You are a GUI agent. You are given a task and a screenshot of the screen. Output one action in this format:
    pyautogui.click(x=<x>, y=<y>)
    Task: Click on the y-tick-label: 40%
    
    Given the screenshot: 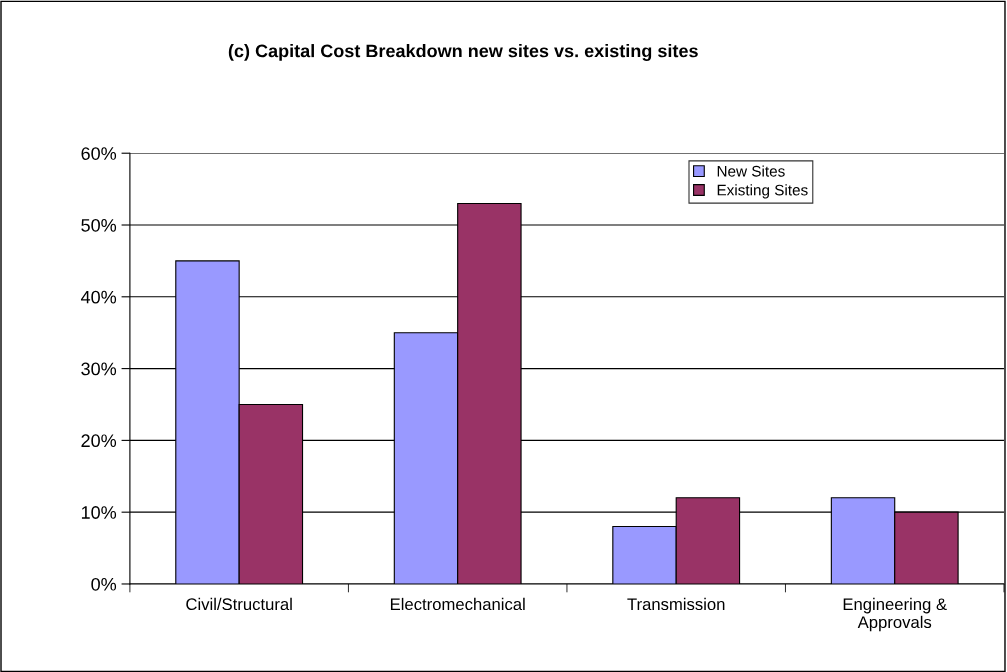 What is the action you would take?
    pyautogui.click(x=98, y=297)
    